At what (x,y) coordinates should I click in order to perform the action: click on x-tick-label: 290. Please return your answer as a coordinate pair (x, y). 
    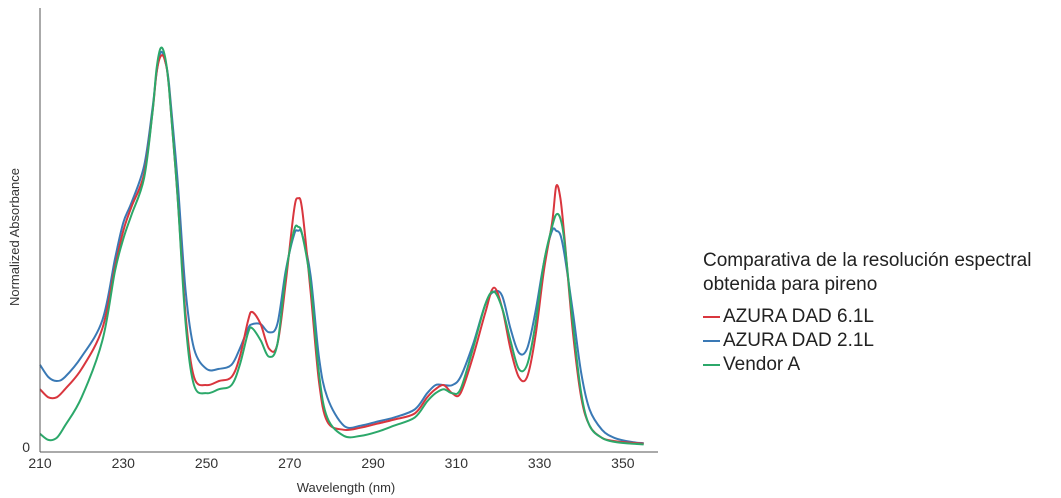
    Looking at the image, I should click on (373, 463).